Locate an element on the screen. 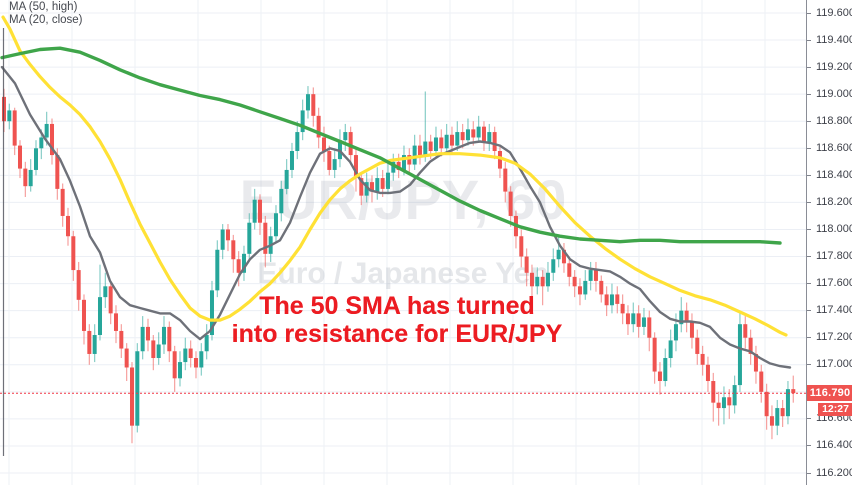 The width and height of the screenshot is (852, 485). axis-price-label: 119.400 is located at coordinates (834, 39).